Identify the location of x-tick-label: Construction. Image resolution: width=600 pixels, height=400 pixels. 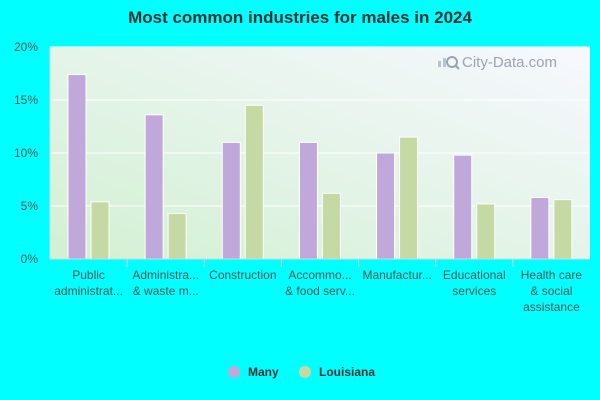
(242, 275).